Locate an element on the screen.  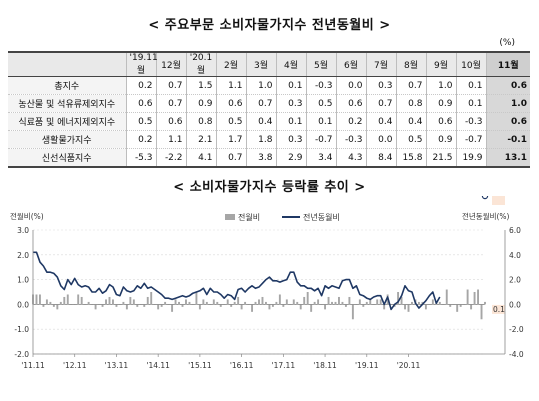
row-label: 식료품 및 에너지제외지수 is located at coordinates (67, 121).